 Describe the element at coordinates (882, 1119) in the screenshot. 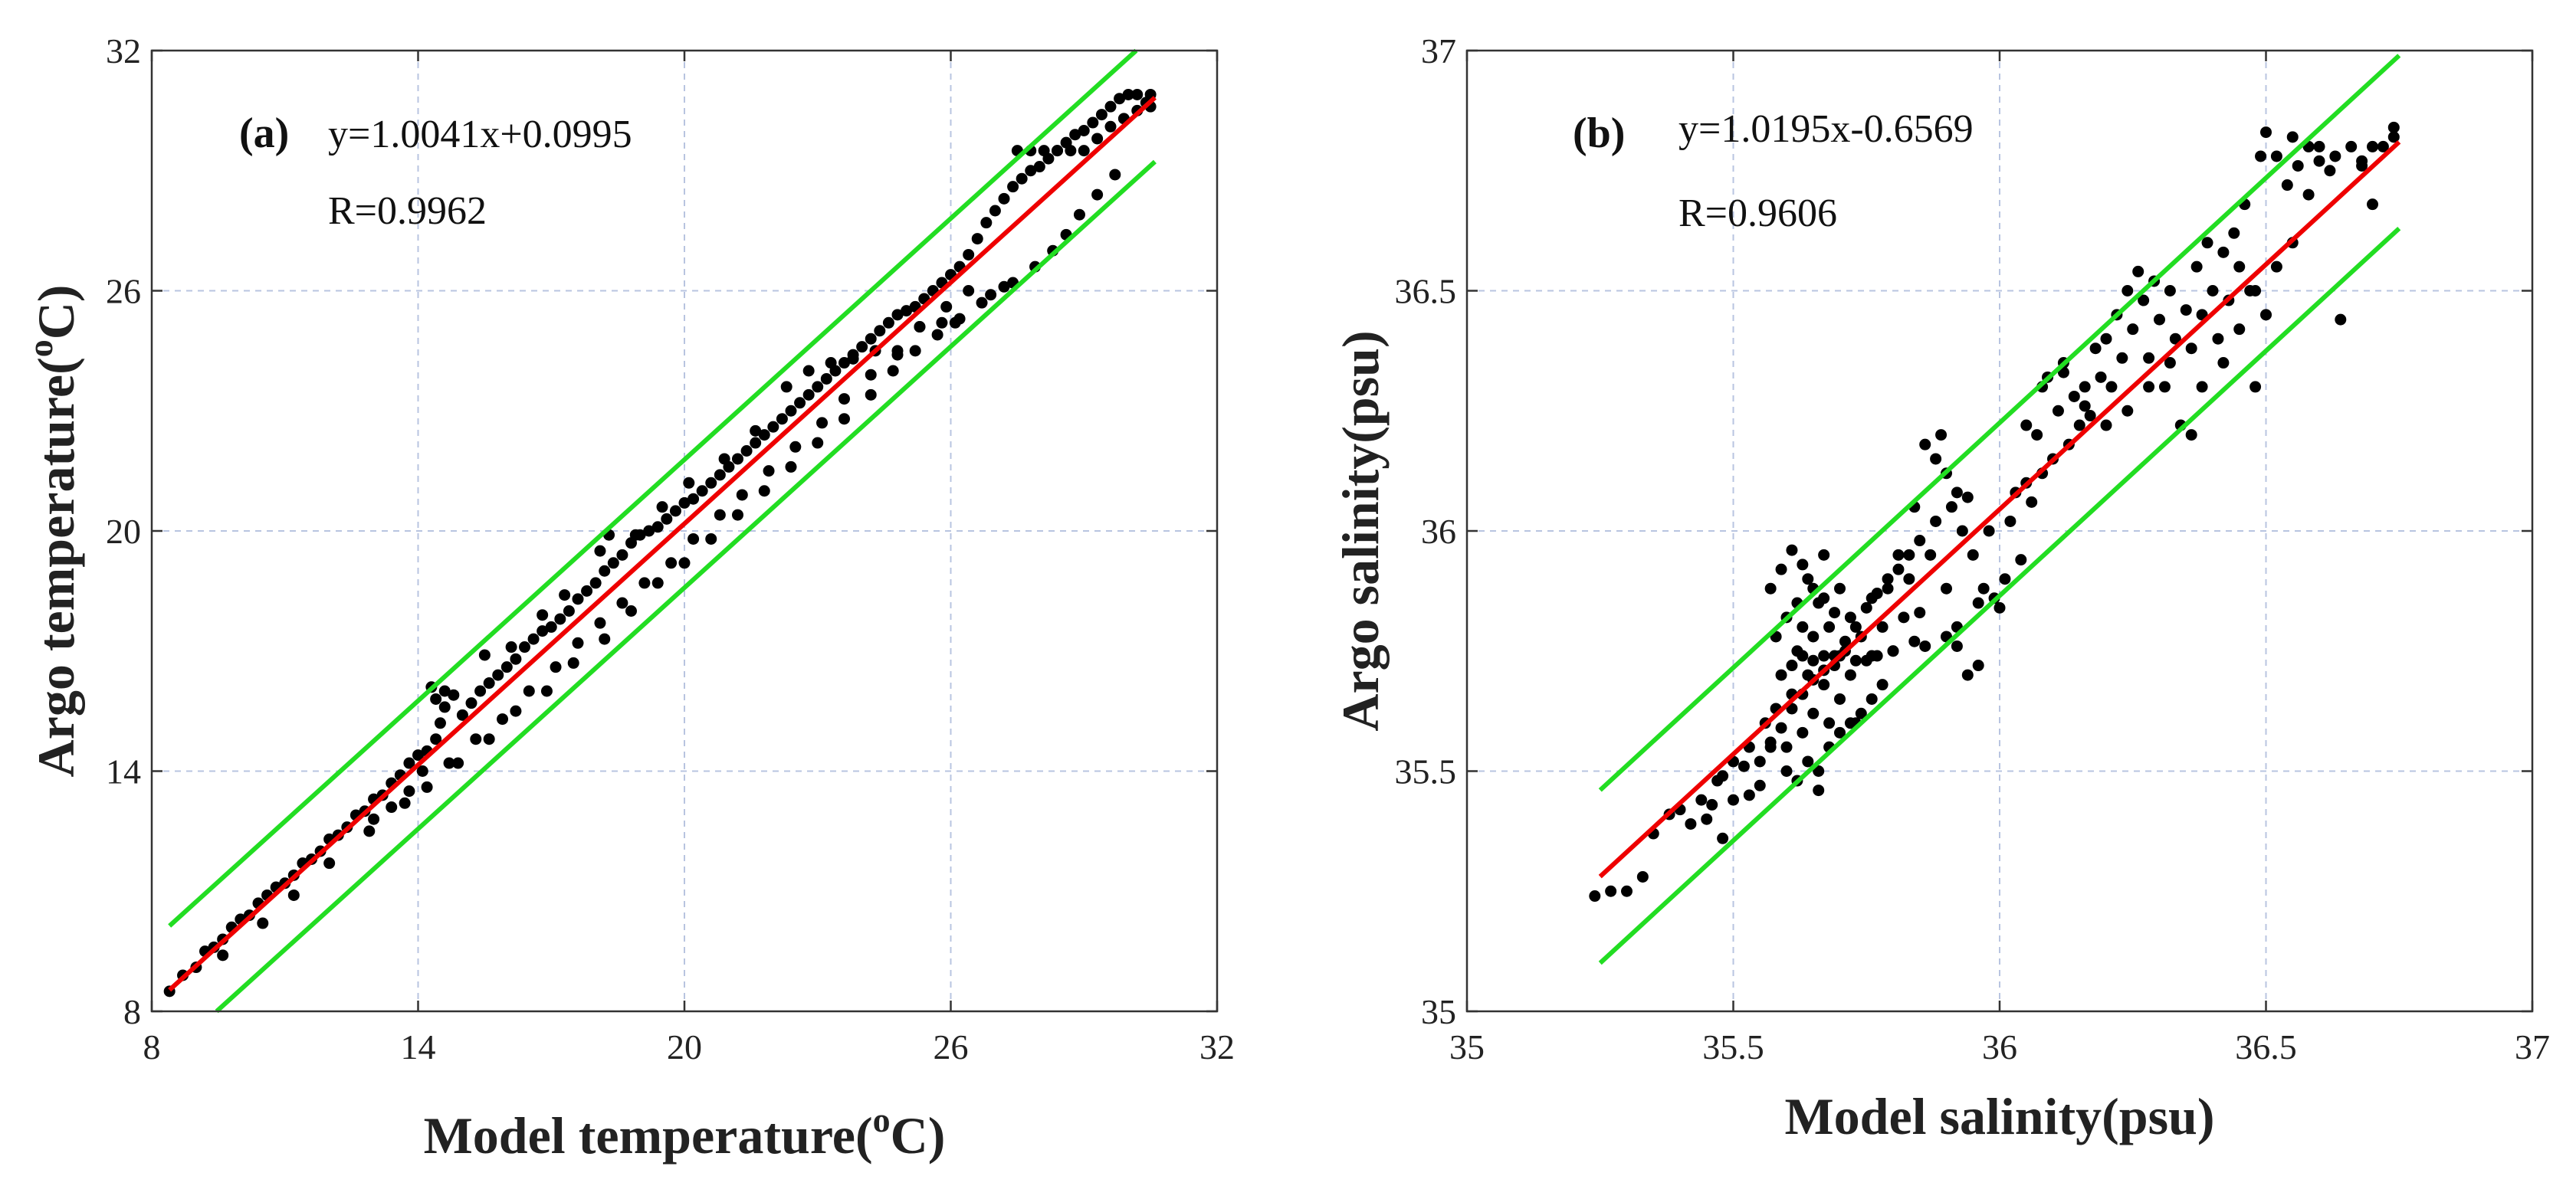

I see `x-axis-title-a-sup: o` at that location.